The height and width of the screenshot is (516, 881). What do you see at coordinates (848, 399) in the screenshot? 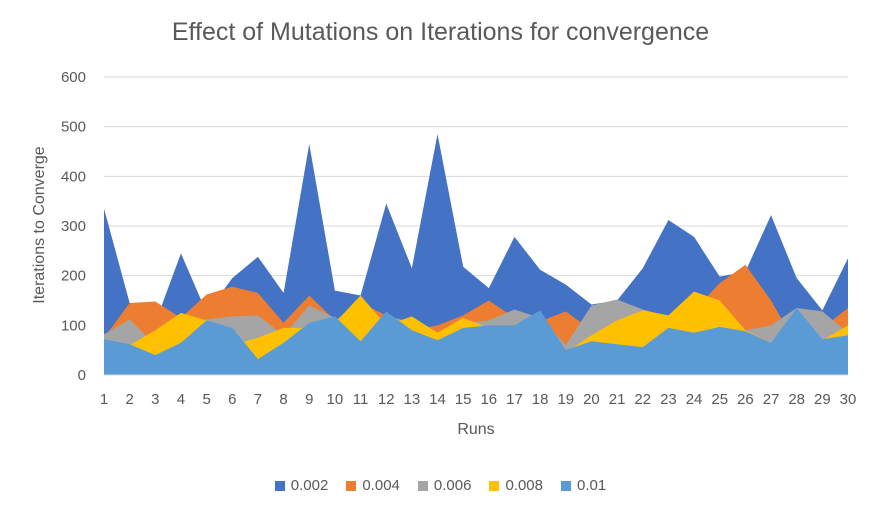
I see `x-tick-label: 30` at bounding box center [848, 399].